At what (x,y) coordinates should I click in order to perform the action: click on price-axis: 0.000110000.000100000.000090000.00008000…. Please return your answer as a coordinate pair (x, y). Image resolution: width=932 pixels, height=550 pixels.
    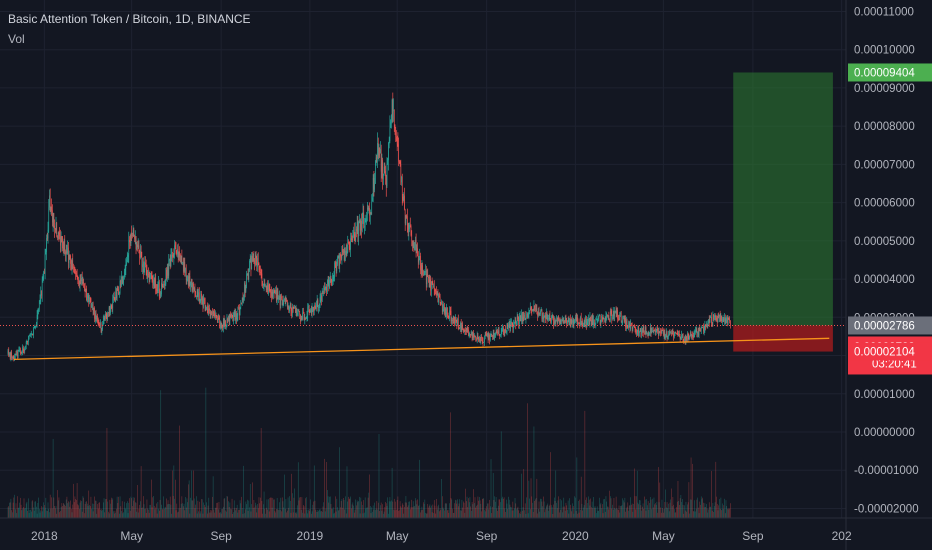
    Looking at the image, I should click on (882, 275).